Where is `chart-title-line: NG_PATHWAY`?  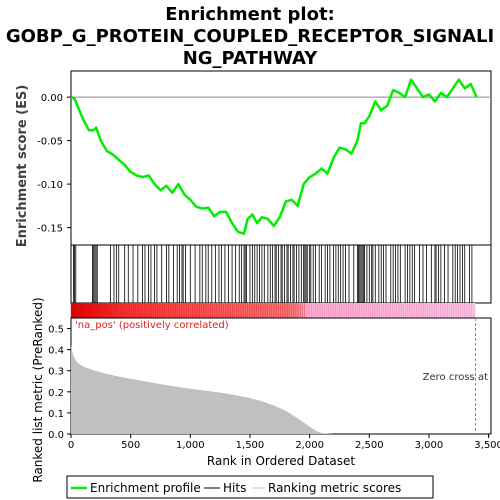 chart-title-line: NG_PATHWAY is located at coordinates (251, 58).